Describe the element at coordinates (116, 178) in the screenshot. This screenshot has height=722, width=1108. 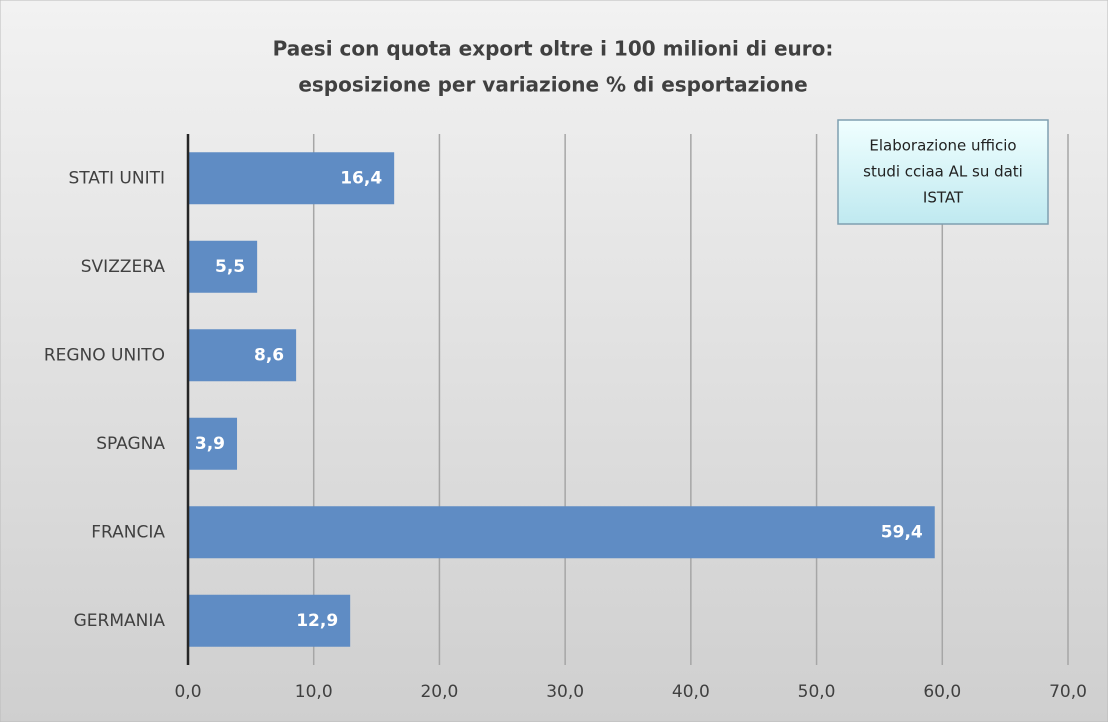
I see `y-tick-label: STATI UNITI` at that location.